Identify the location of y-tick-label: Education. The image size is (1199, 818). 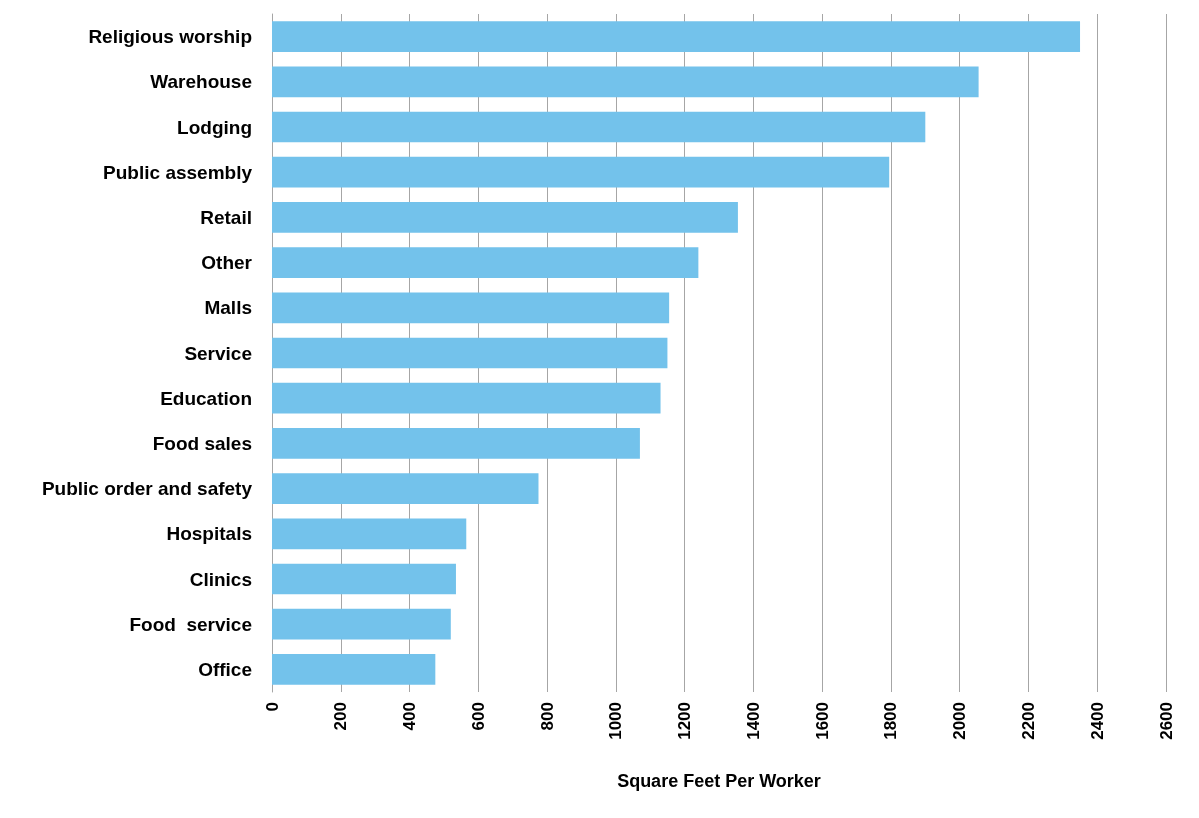
(206, 398).